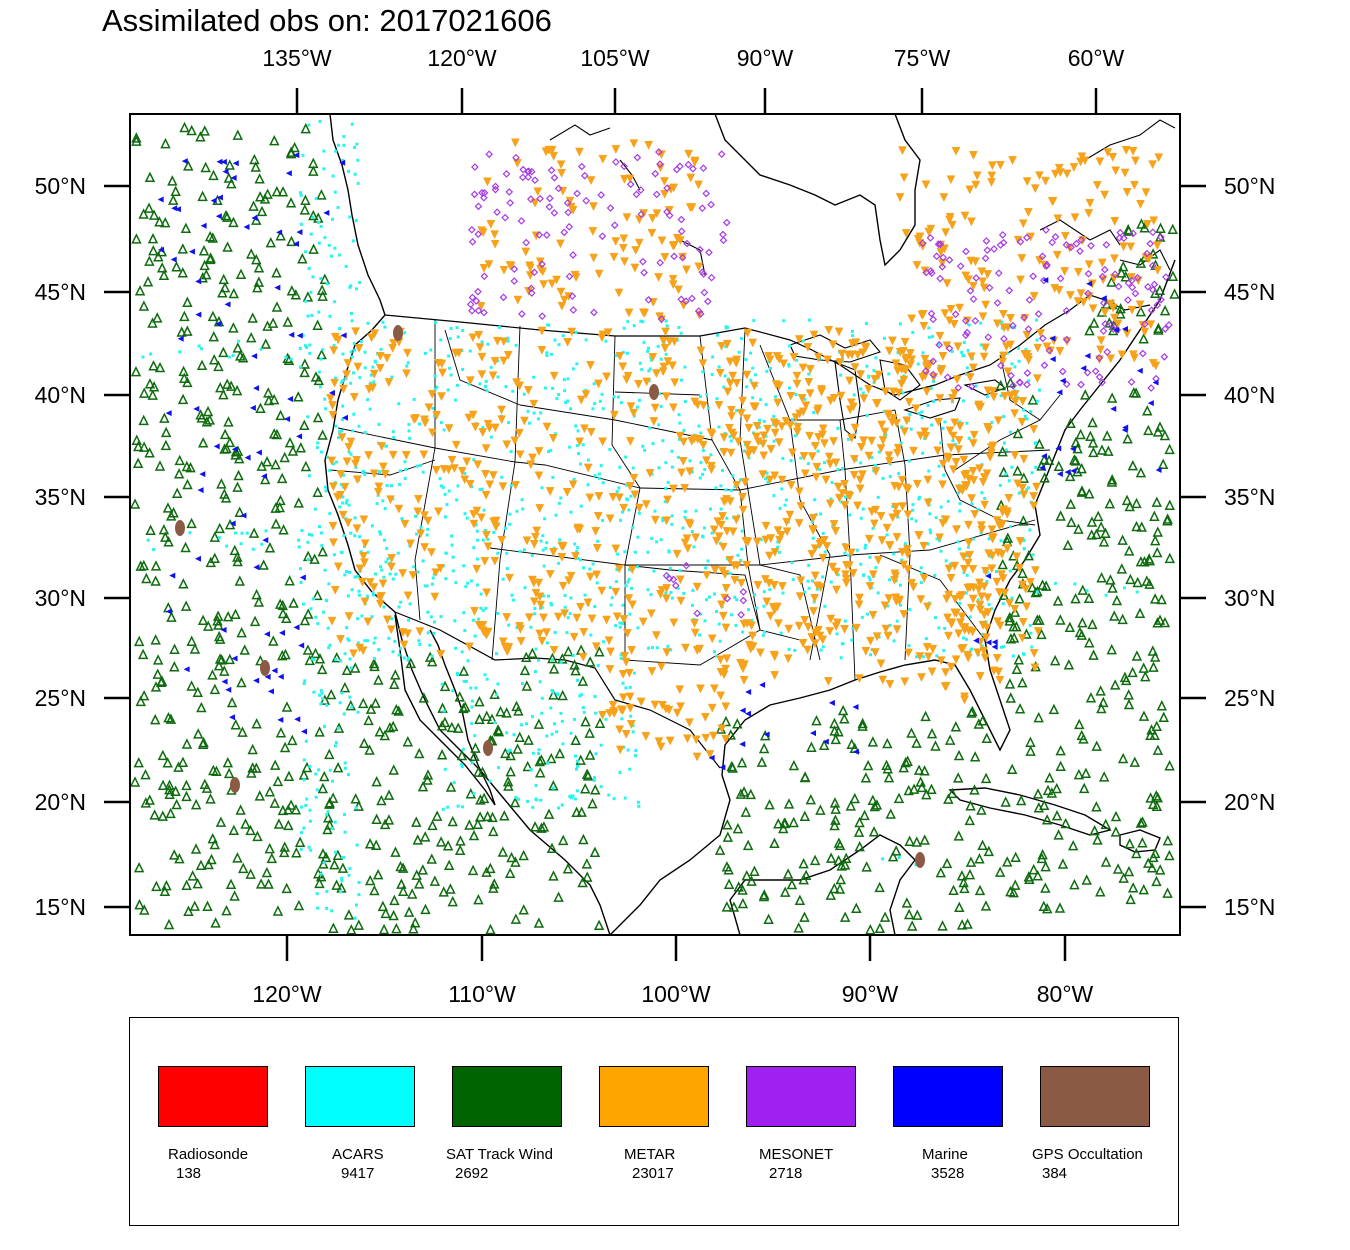  I want to click on marine-marker, so click(198, 281).